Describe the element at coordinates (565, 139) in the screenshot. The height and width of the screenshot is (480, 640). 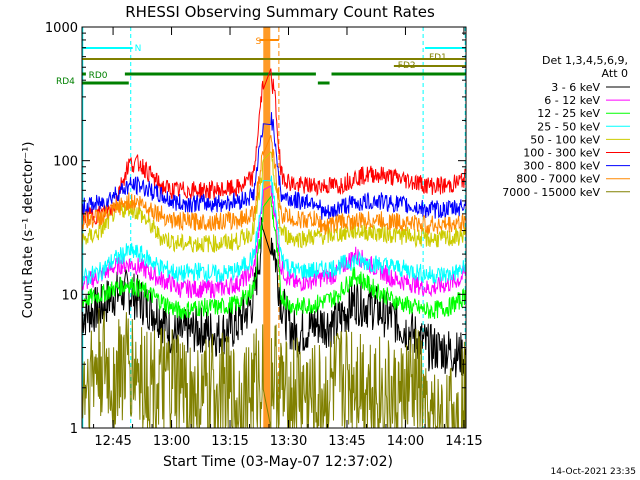
I see `legend-label: 50 - 100 keV` at that location.